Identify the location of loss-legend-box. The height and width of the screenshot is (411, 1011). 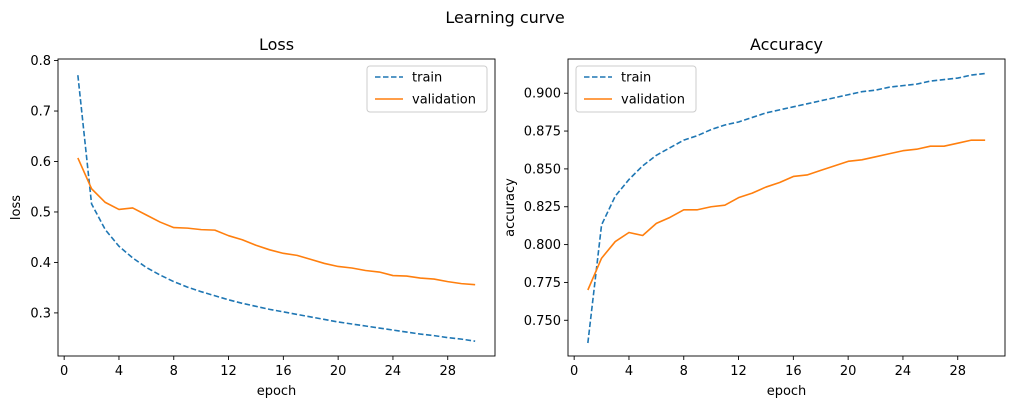
(427, 89).